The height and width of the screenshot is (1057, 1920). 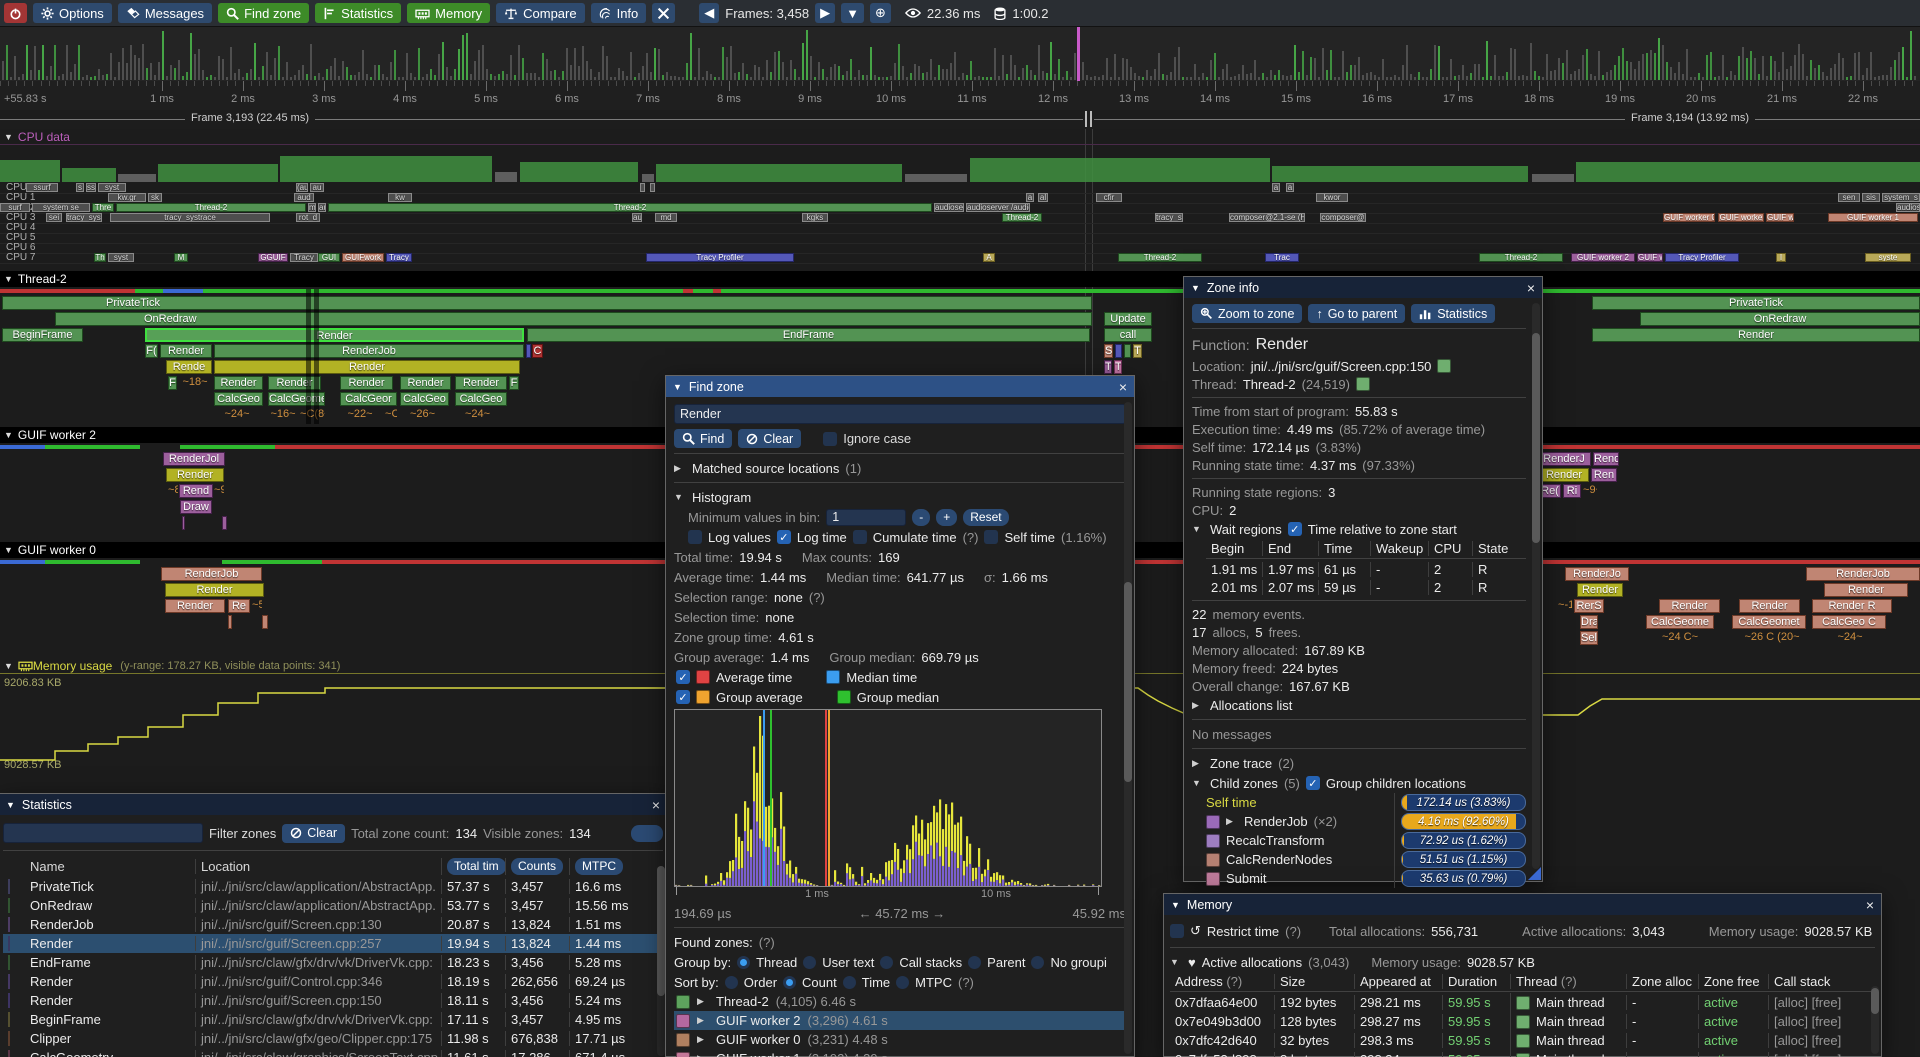 I want to click on timeline-zone: T, so click(x=1108, y=367).